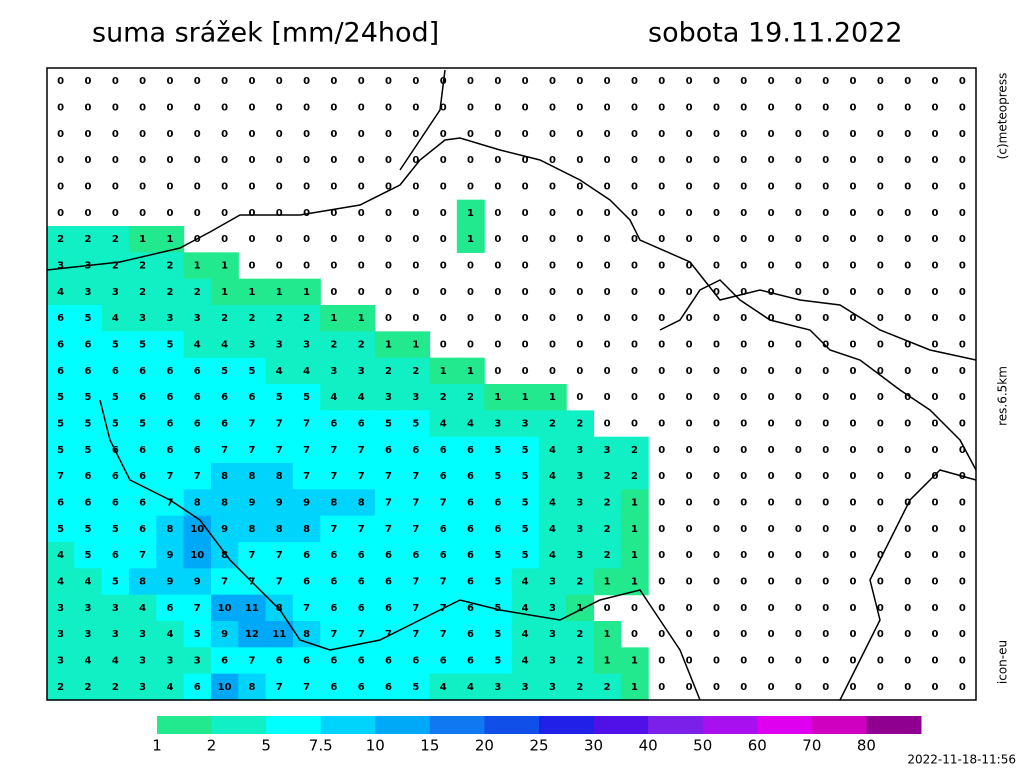 The image size is (1024, 768). I want to click on resolution: res.6.5km, so click(1003, 396).